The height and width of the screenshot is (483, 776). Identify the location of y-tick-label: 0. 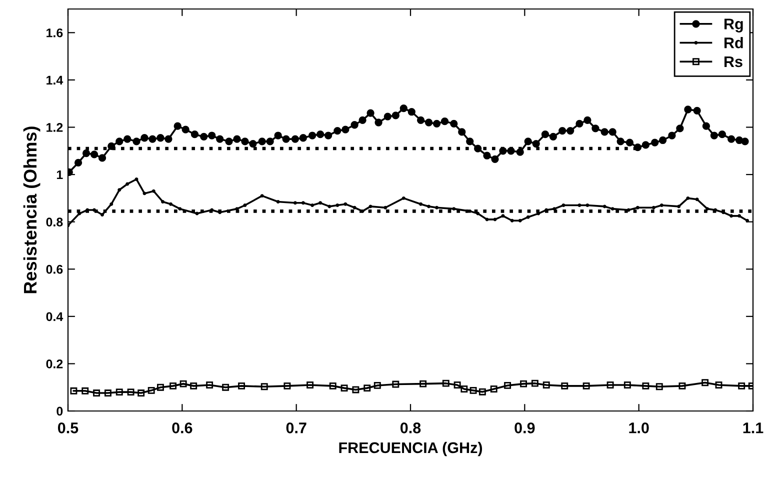
(59, 411).